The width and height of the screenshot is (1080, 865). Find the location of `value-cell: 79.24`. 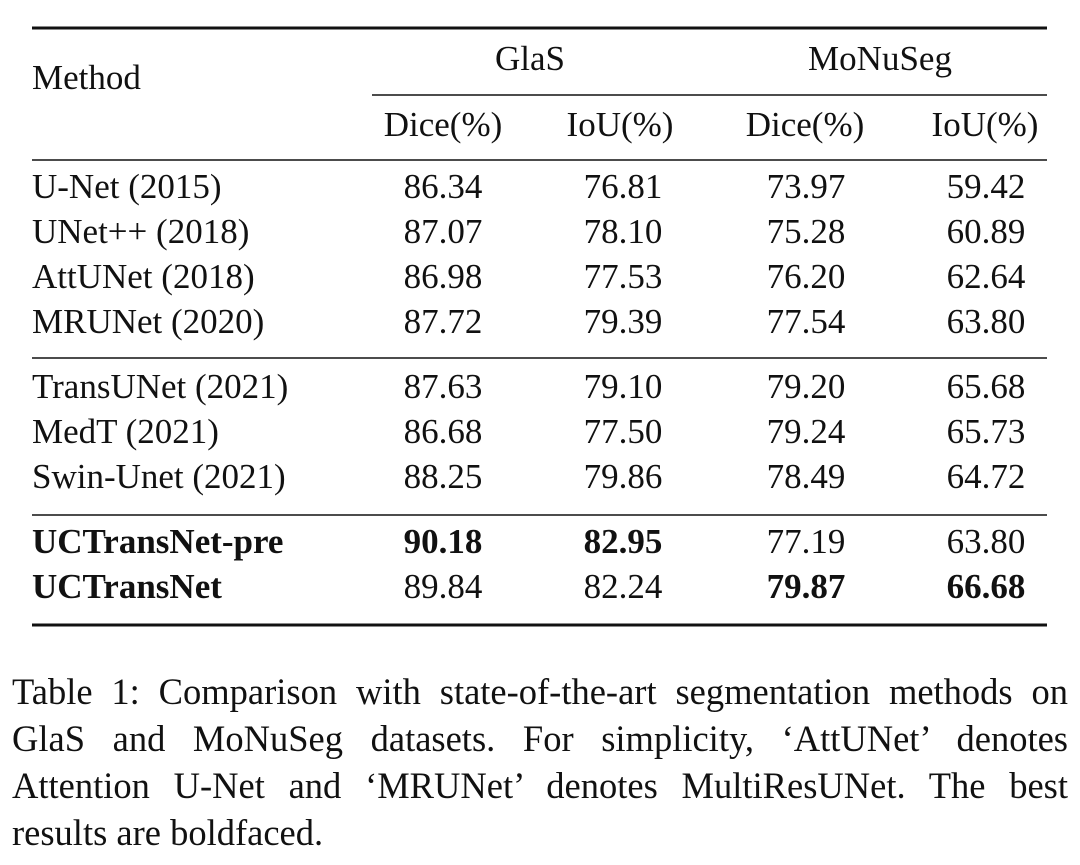

value-cell: 79.24 is located at coordinates (806, 431).